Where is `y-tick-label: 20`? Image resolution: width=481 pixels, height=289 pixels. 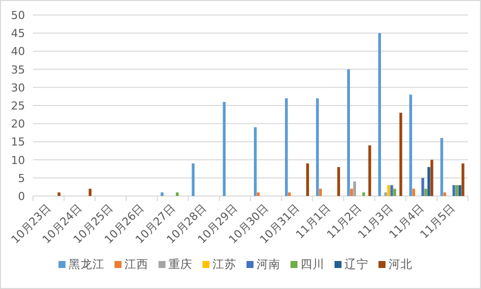 y-tick-label: 20 is located at coordinates (18, 124).